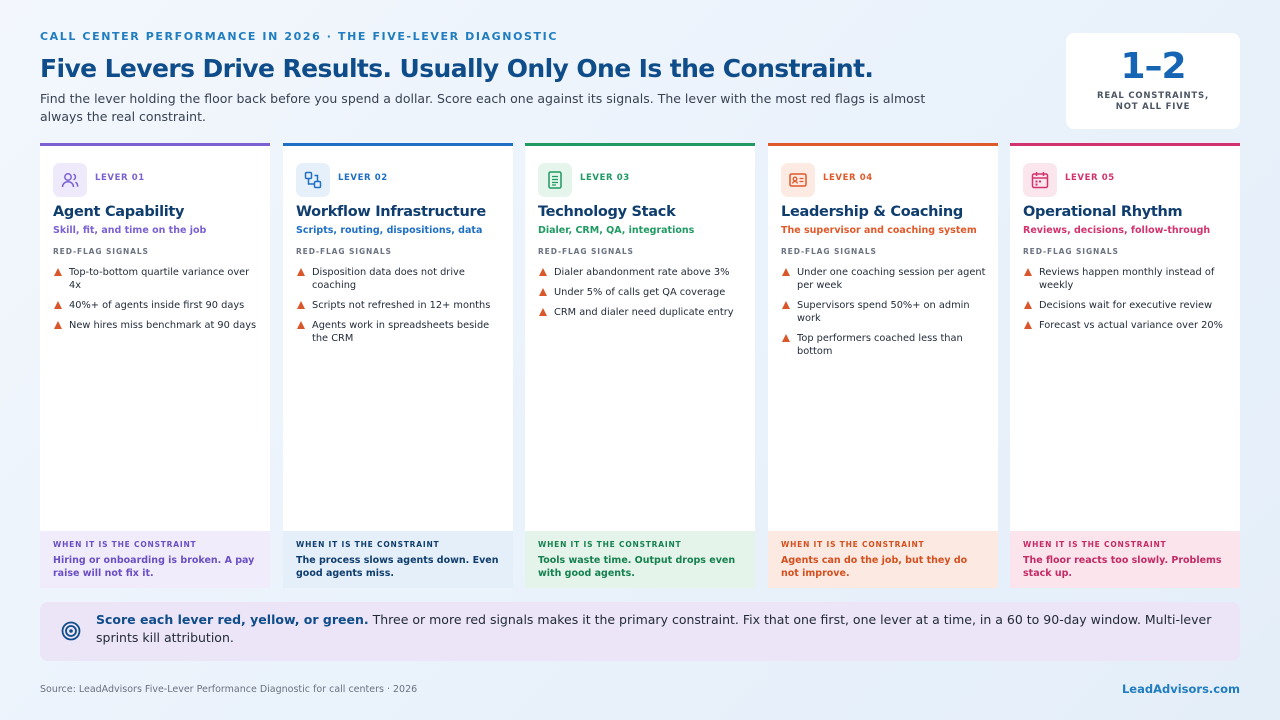  Describe the element at coordinates (159, 279) in the screenshot. I see `signal-text: Top-to-bottom quartile variance over 4x` at that location.